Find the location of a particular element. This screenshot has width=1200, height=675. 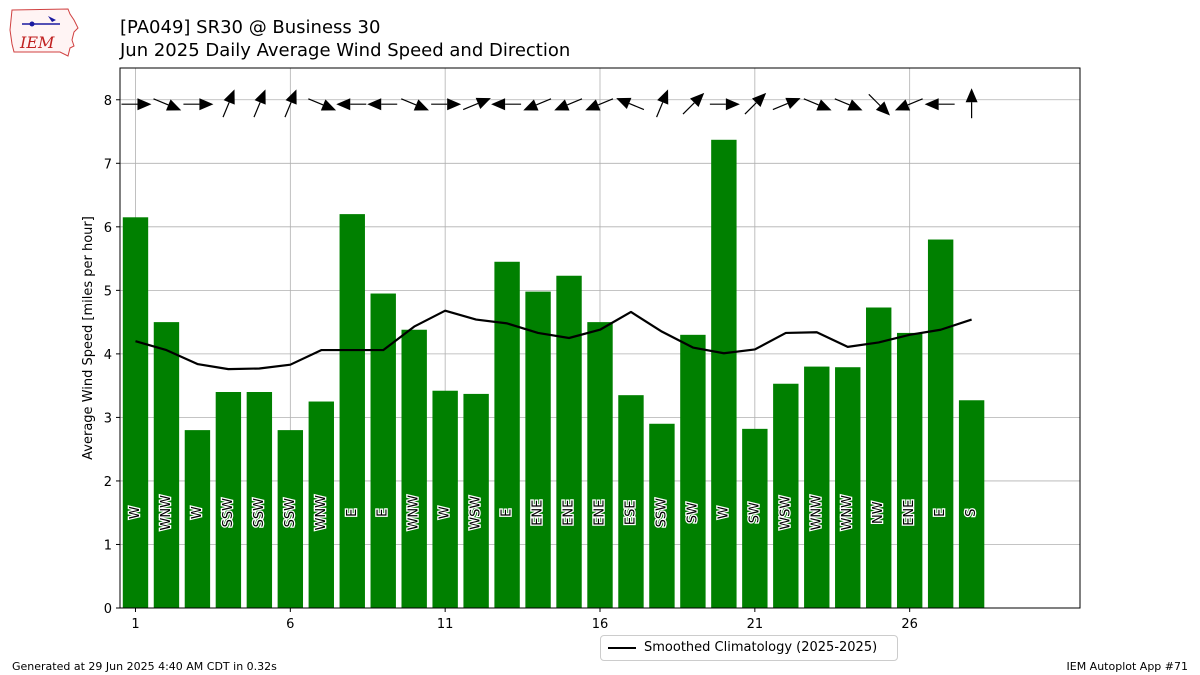

y-tick-label: 1 is located at coordinates (108, 545).